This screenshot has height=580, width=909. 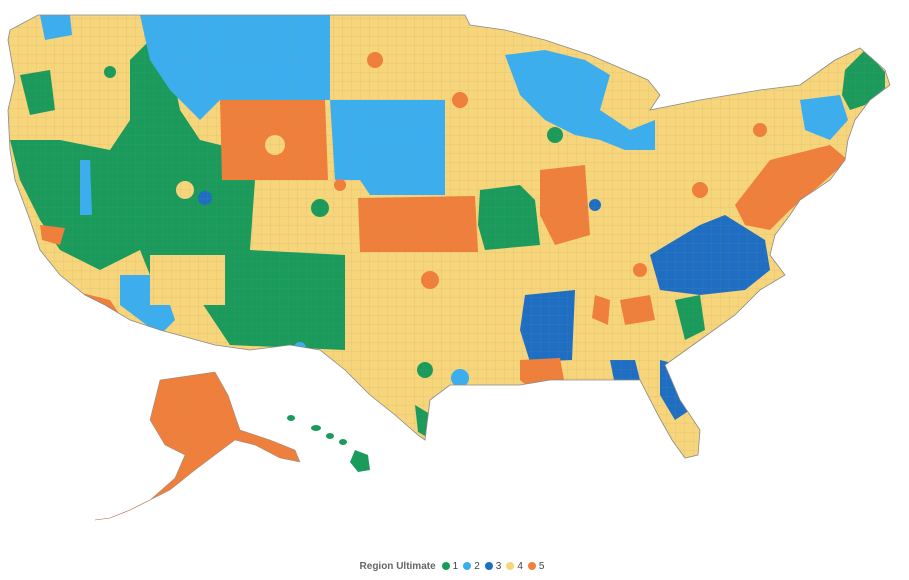 What do you see at coordinates (498, 566) in the screenshot?
I see `legend-label-3: 3` at bounding box center [498, 566].